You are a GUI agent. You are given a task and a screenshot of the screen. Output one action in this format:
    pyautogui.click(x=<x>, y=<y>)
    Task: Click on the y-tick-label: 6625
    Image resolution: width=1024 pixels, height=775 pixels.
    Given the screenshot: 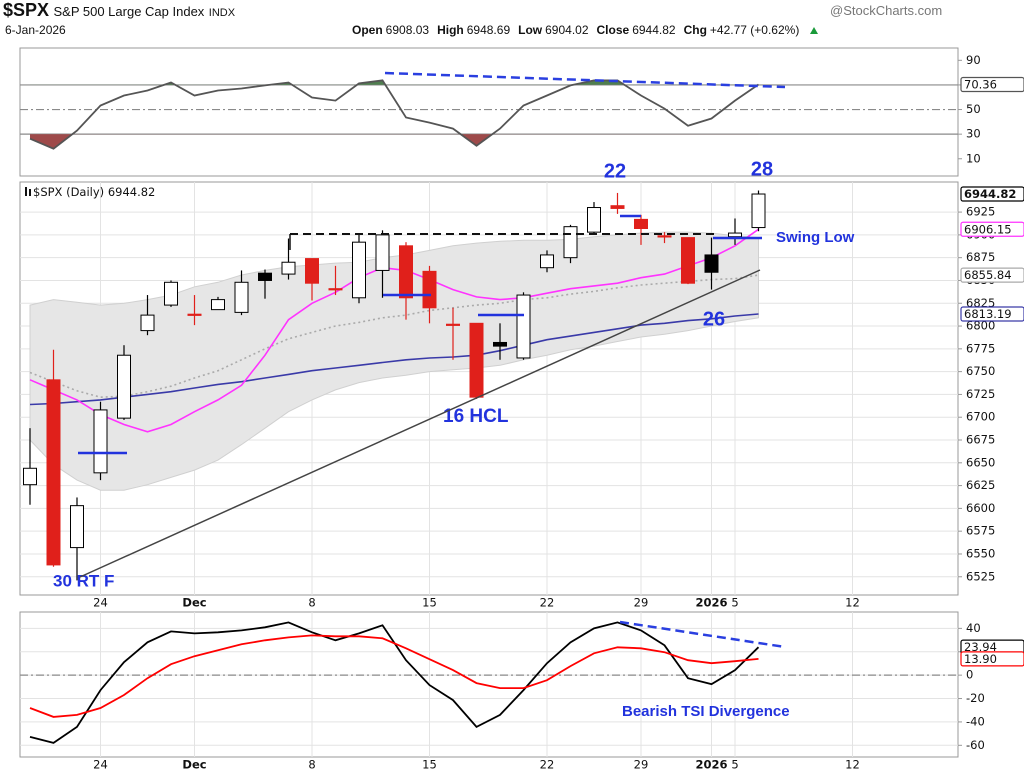 What is the action you would take?
    pyautogui.click(x=980, y=485)
    